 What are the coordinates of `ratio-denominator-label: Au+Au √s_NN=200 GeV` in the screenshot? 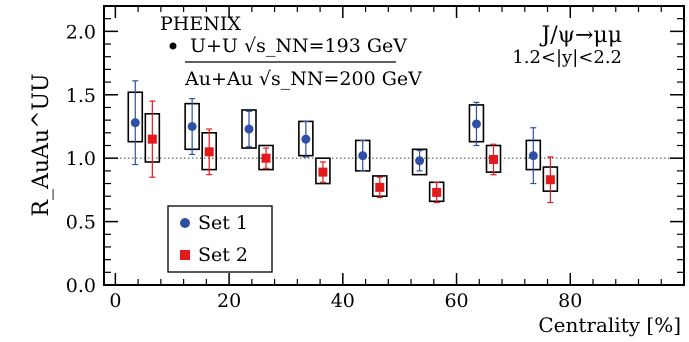 It's located at (303, 79).